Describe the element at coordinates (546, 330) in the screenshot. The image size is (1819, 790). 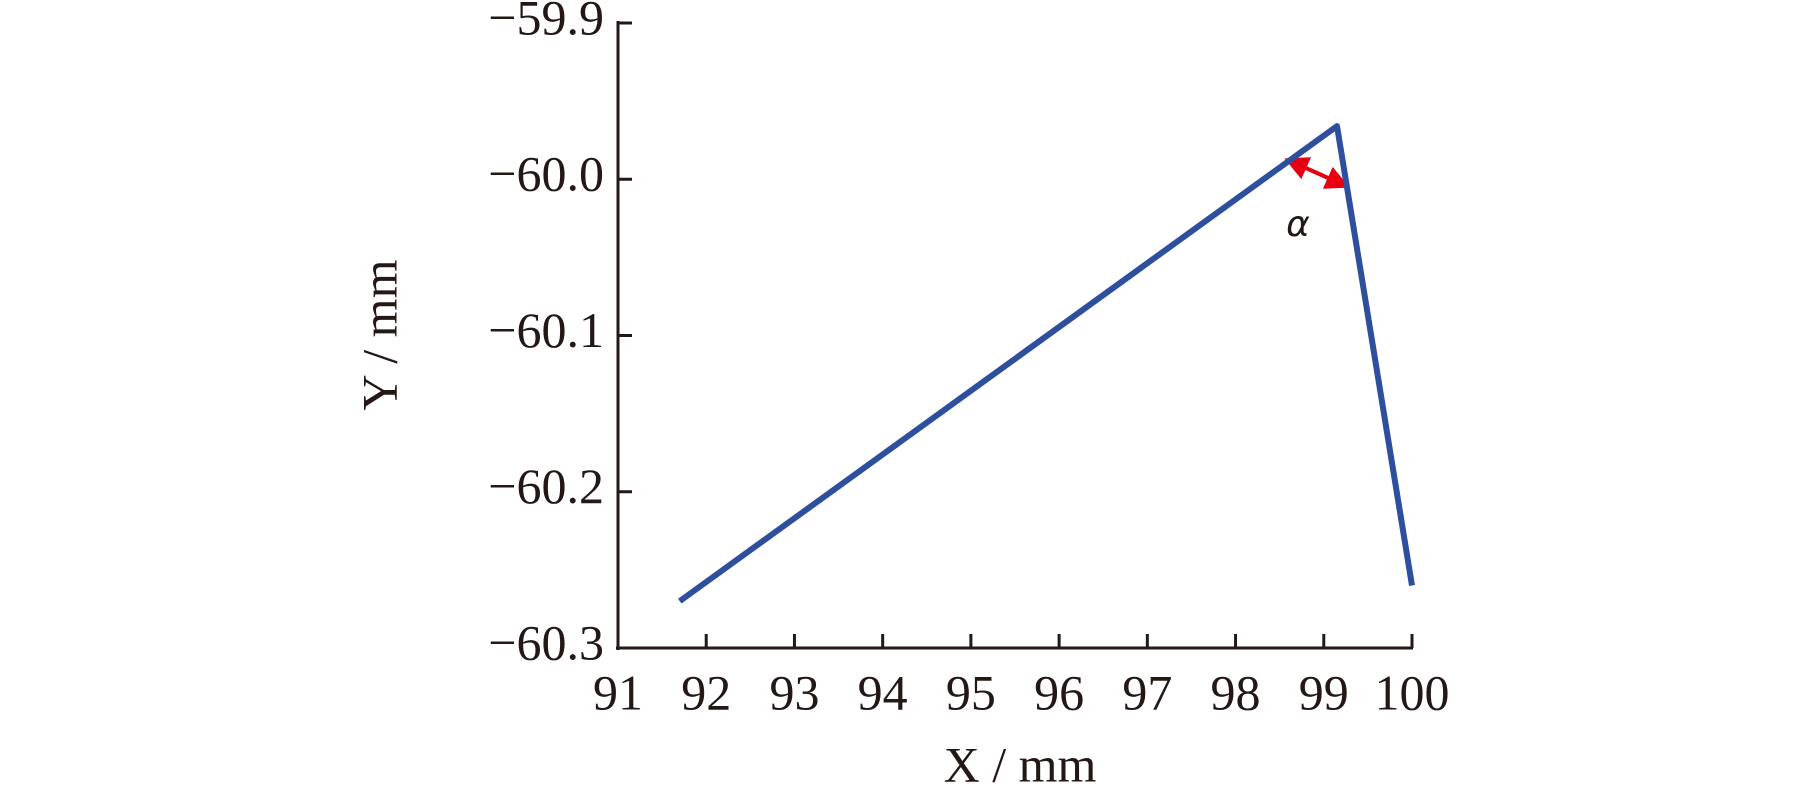
I see `y-tick-label: −60.1` at that location.